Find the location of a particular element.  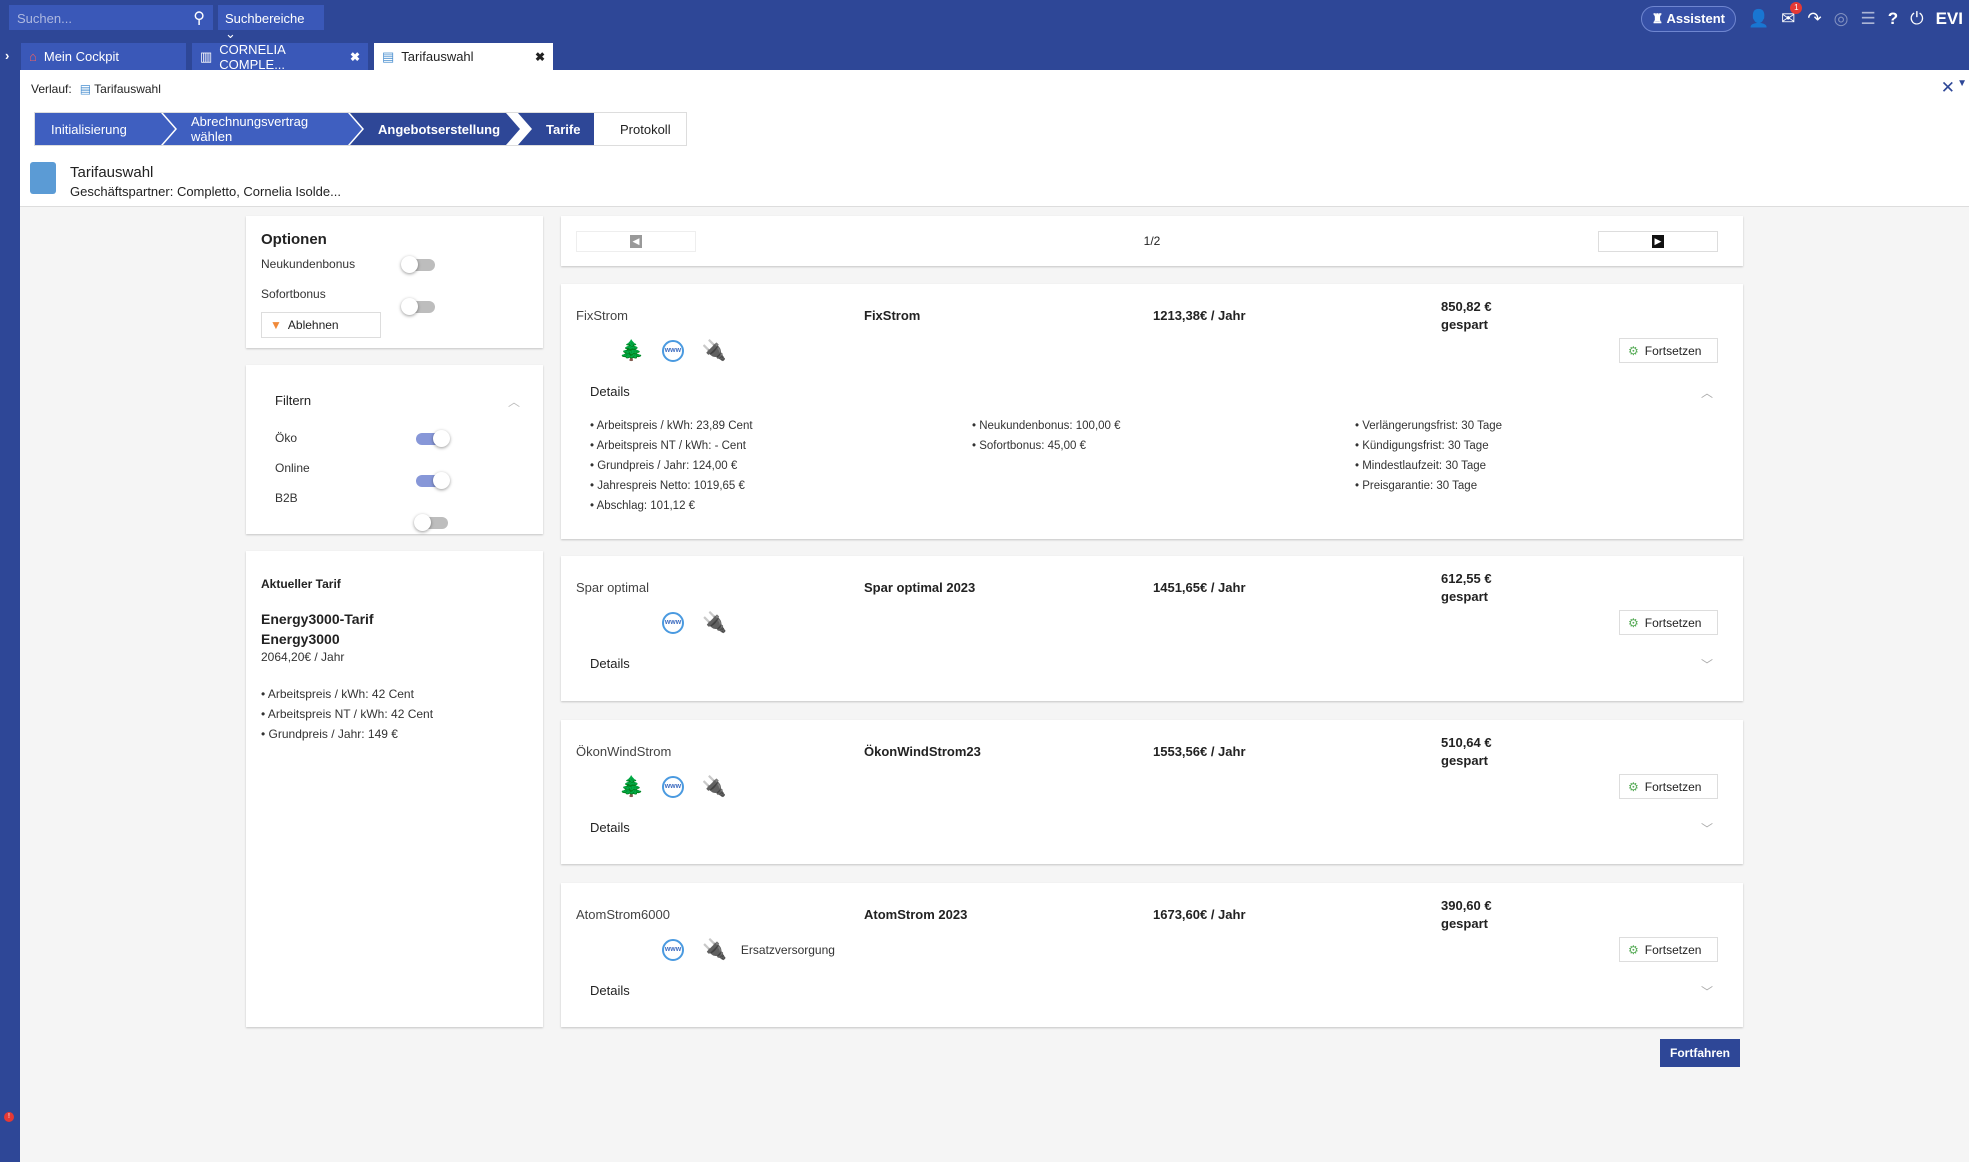

tab-mein-cockpit: ⌂ Mein Cockpit is located at coordinates (103, 56).